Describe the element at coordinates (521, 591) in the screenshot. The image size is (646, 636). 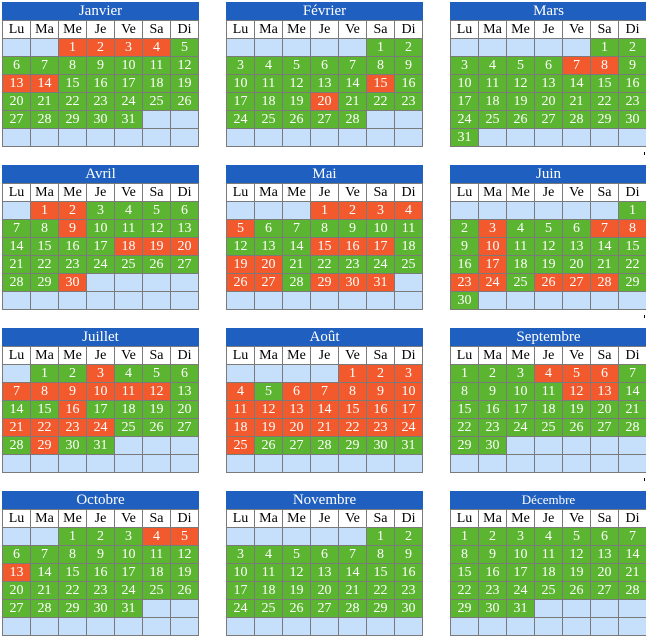
I see `day-cell: 24` at that location.